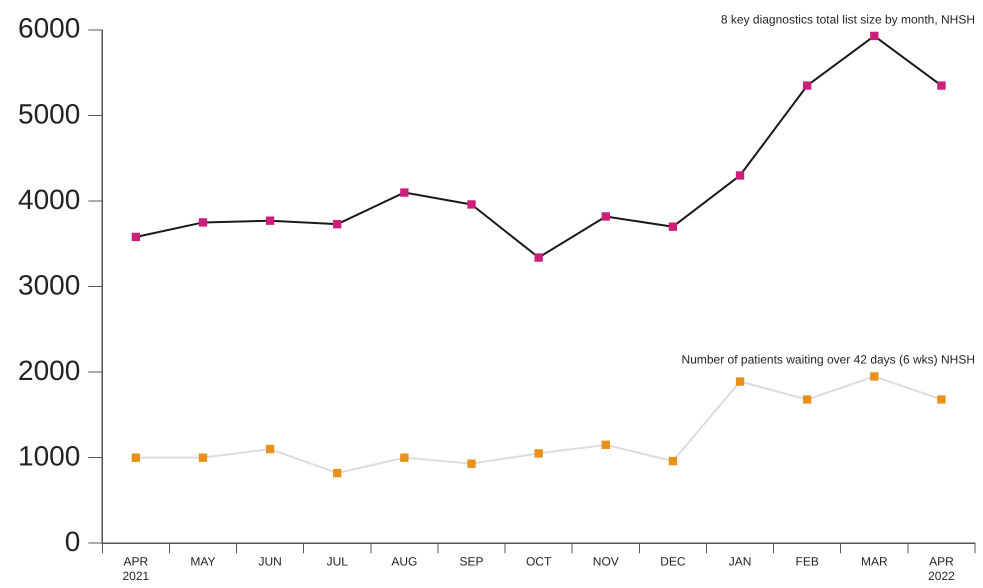 This screenshot has width=983, height=588. Describe the element at coordinates (828, 359) in the screenshot. I see `text: Number of patients waiting over 42 days (6 wks) NHSH` at that location.